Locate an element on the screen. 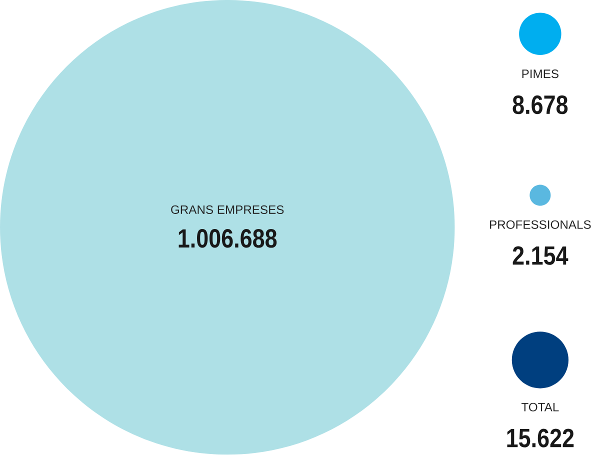 The height and width of the screenshot is (455, 595). category-label: PIMES is located at coordinates (540, 74).